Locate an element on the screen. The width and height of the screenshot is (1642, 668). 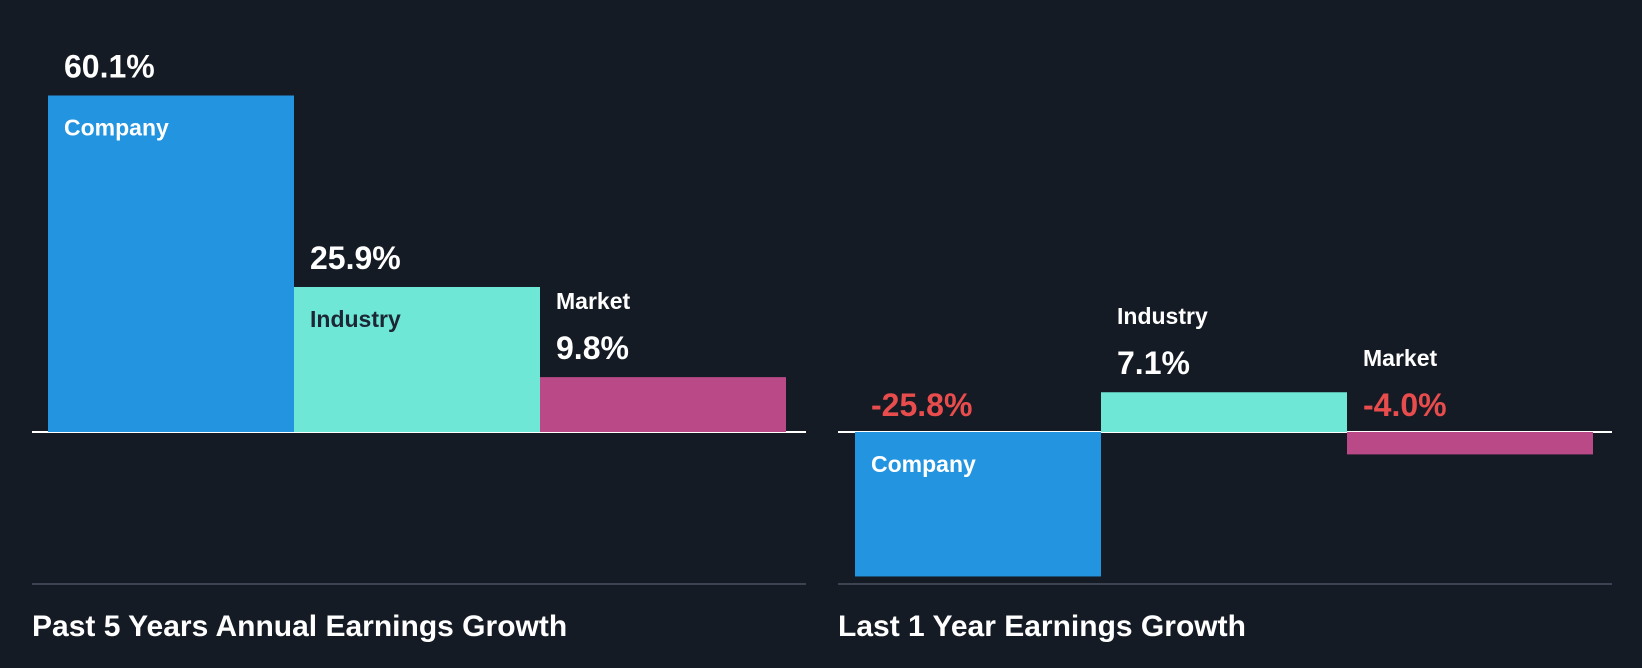
panel-title: Past 5 Years Annual Earnings Growth is located at coordinates (299, 626).